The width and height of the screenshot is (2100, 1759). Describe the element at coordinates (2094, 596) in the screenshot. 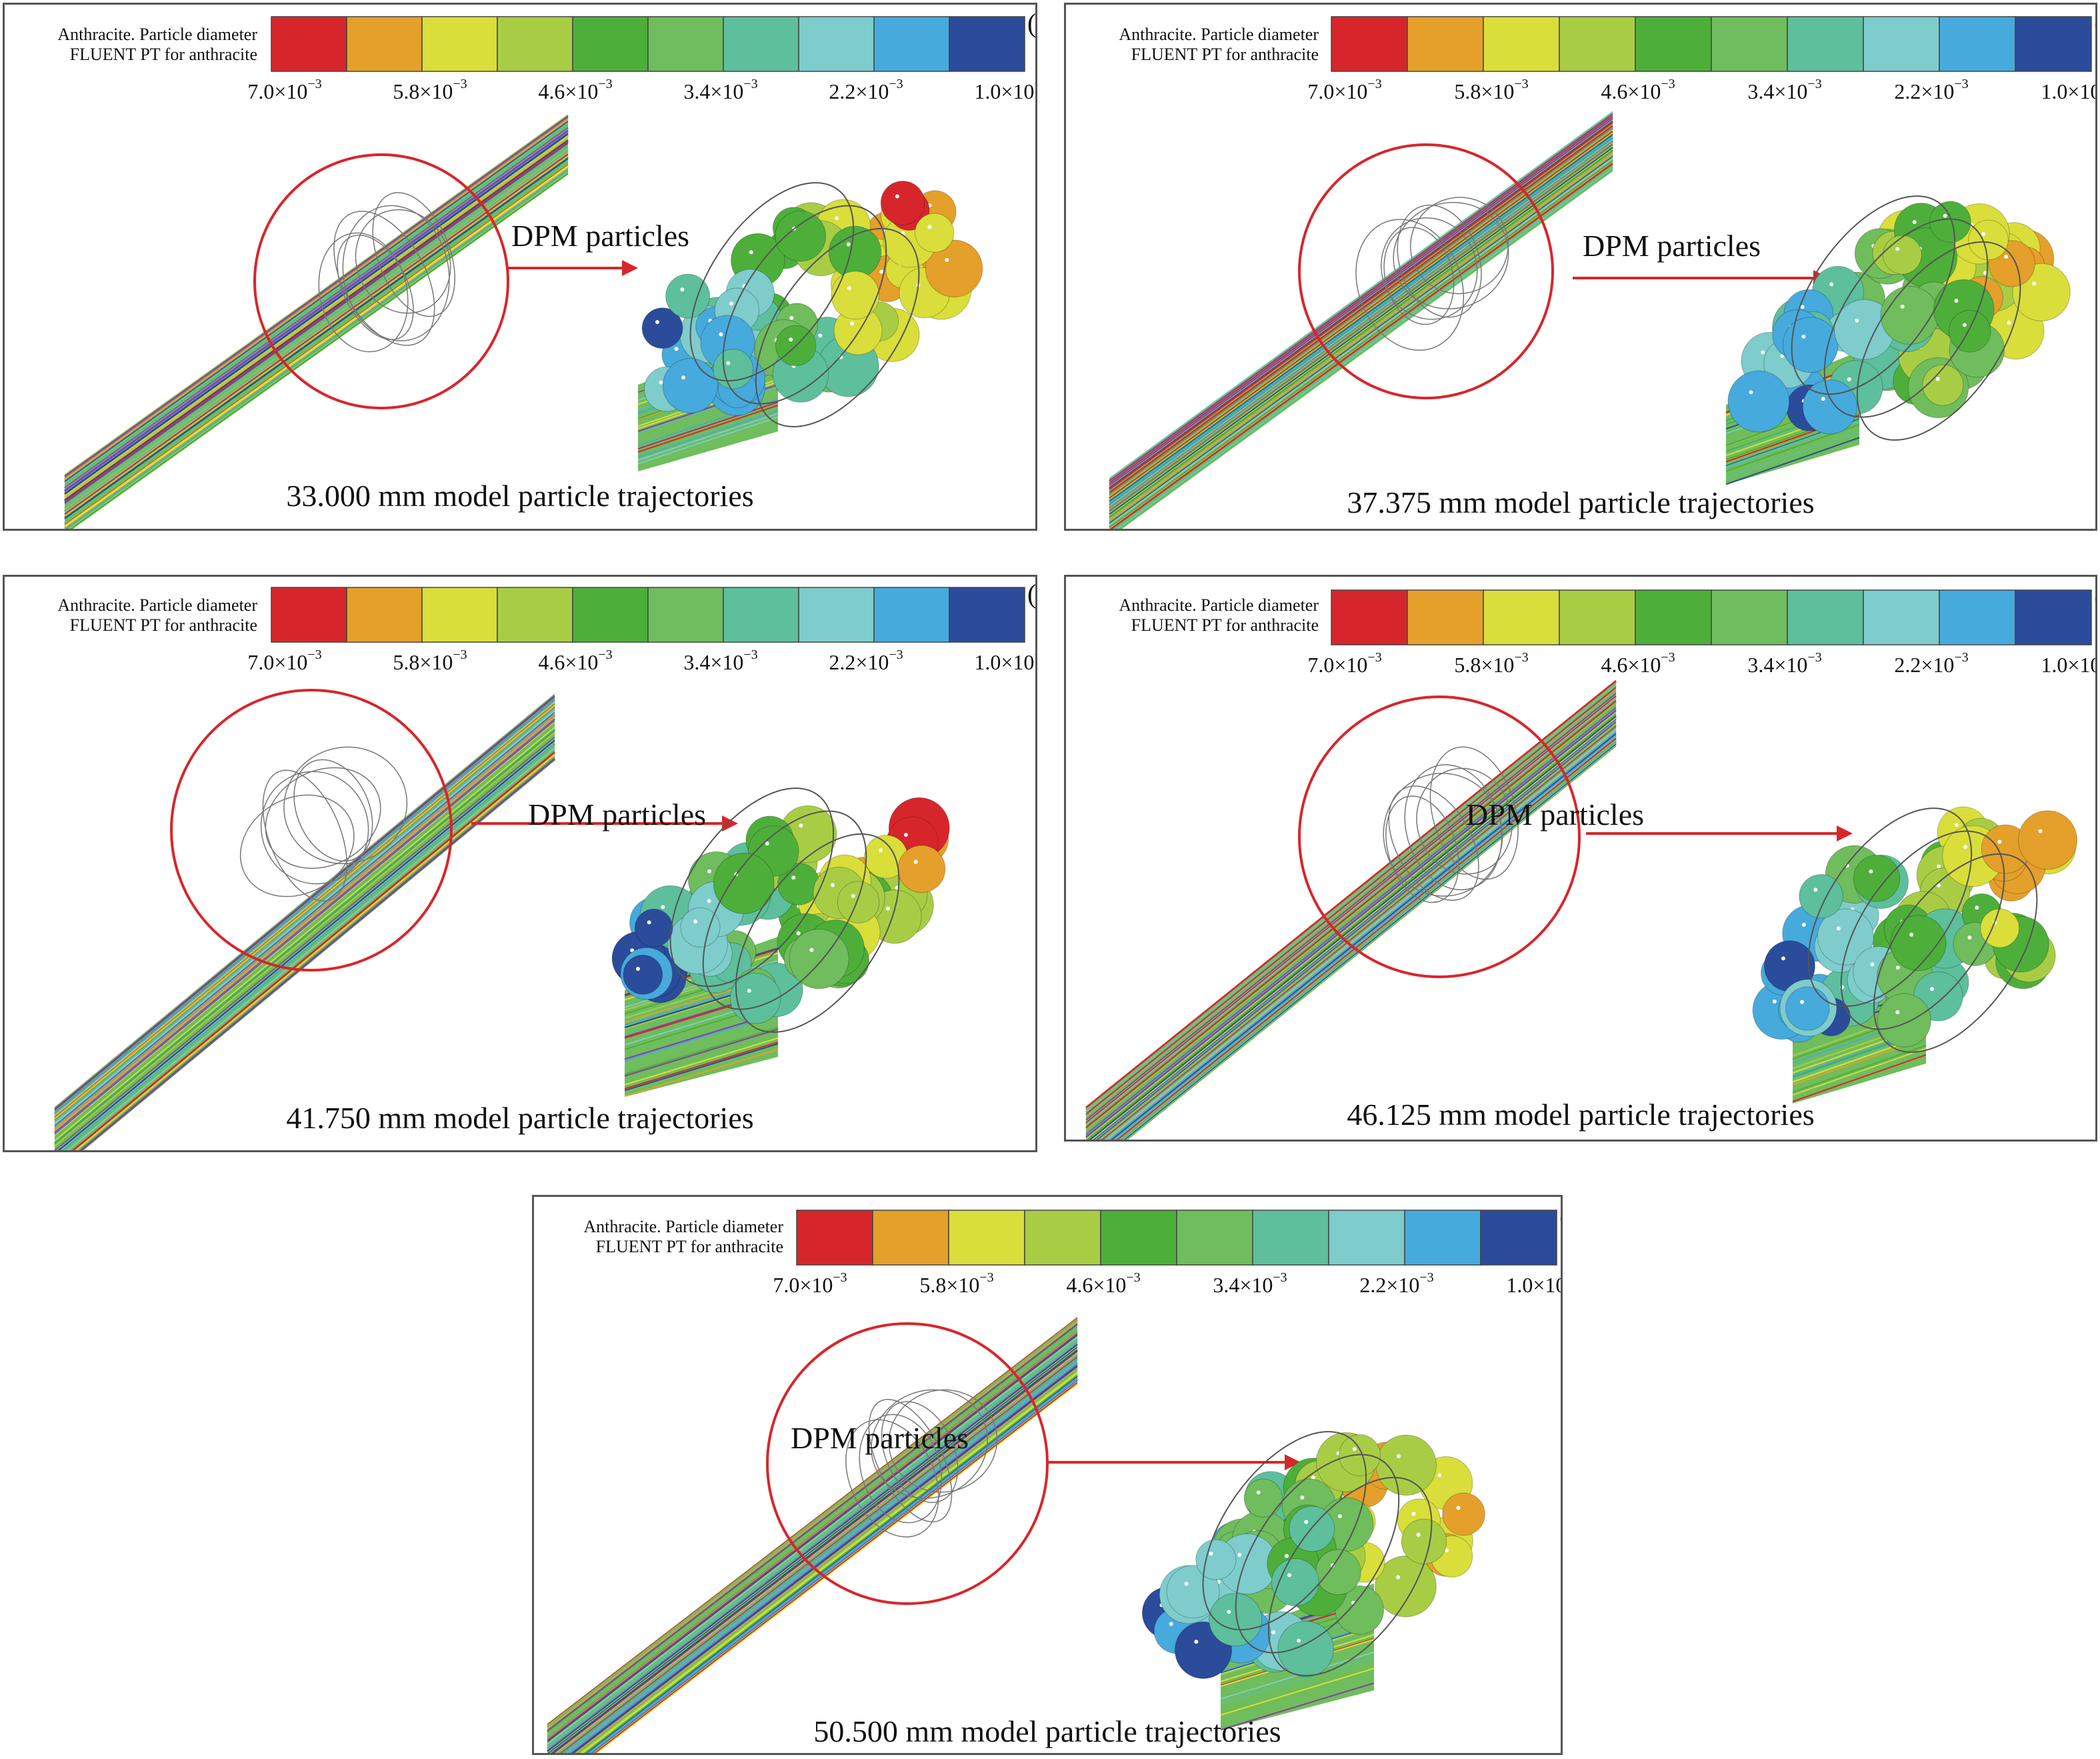

I see `panel-letter: (d)` at that location.